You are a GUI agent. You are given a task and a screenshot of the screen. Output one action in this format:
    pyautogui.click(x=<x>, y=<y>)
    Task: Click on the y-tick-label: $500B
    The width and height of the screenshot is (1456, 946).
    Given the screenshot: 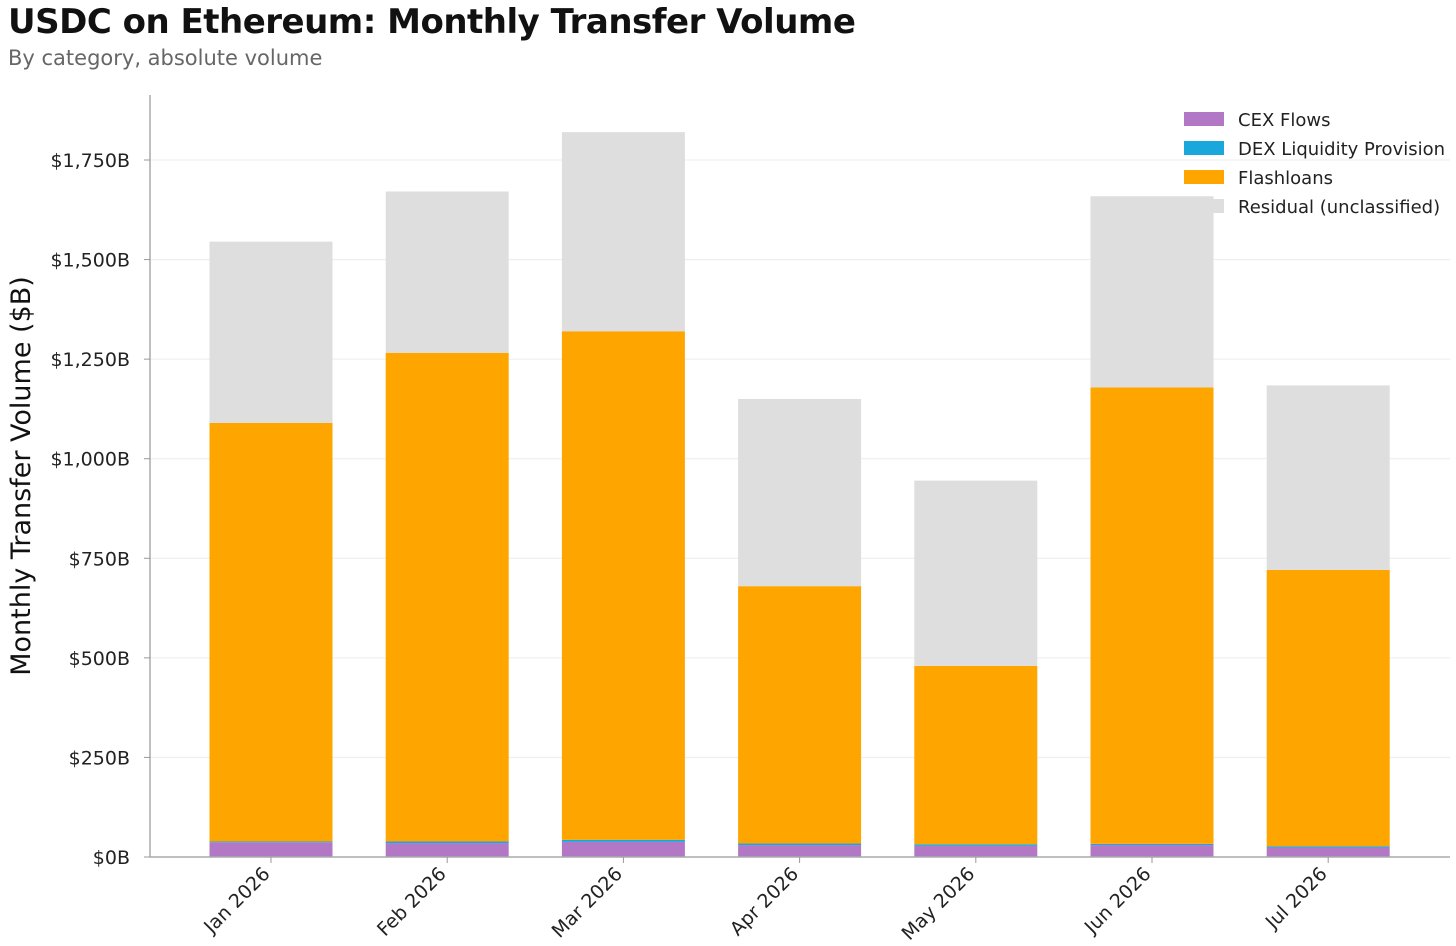 What is the action you would take?
    pyautogui.click(x=99, y=659)
    